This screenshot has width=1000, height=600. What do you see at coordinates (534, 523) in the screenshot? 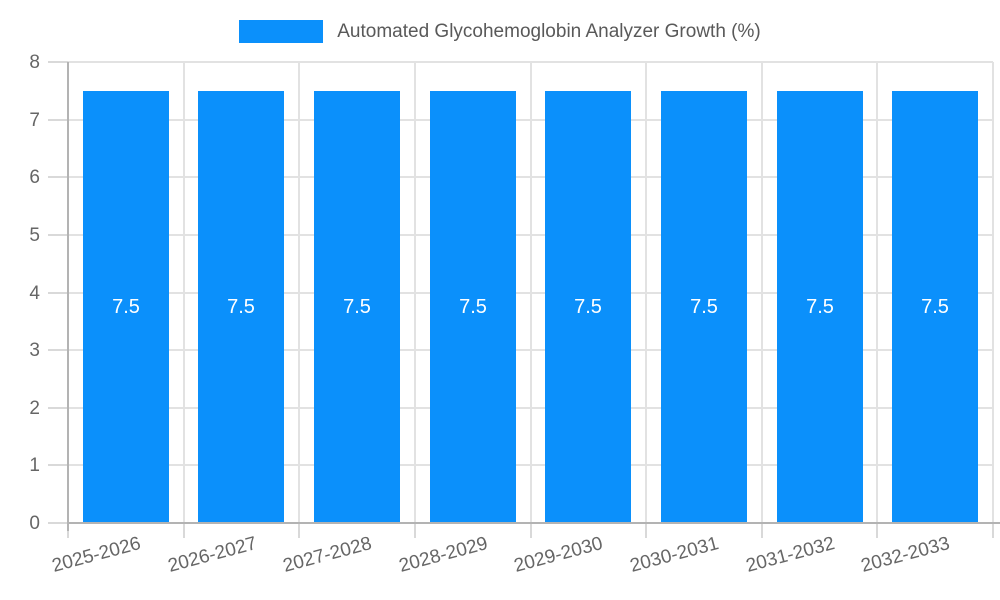
I see `x-axis-line` at bounding box center [534, 523].